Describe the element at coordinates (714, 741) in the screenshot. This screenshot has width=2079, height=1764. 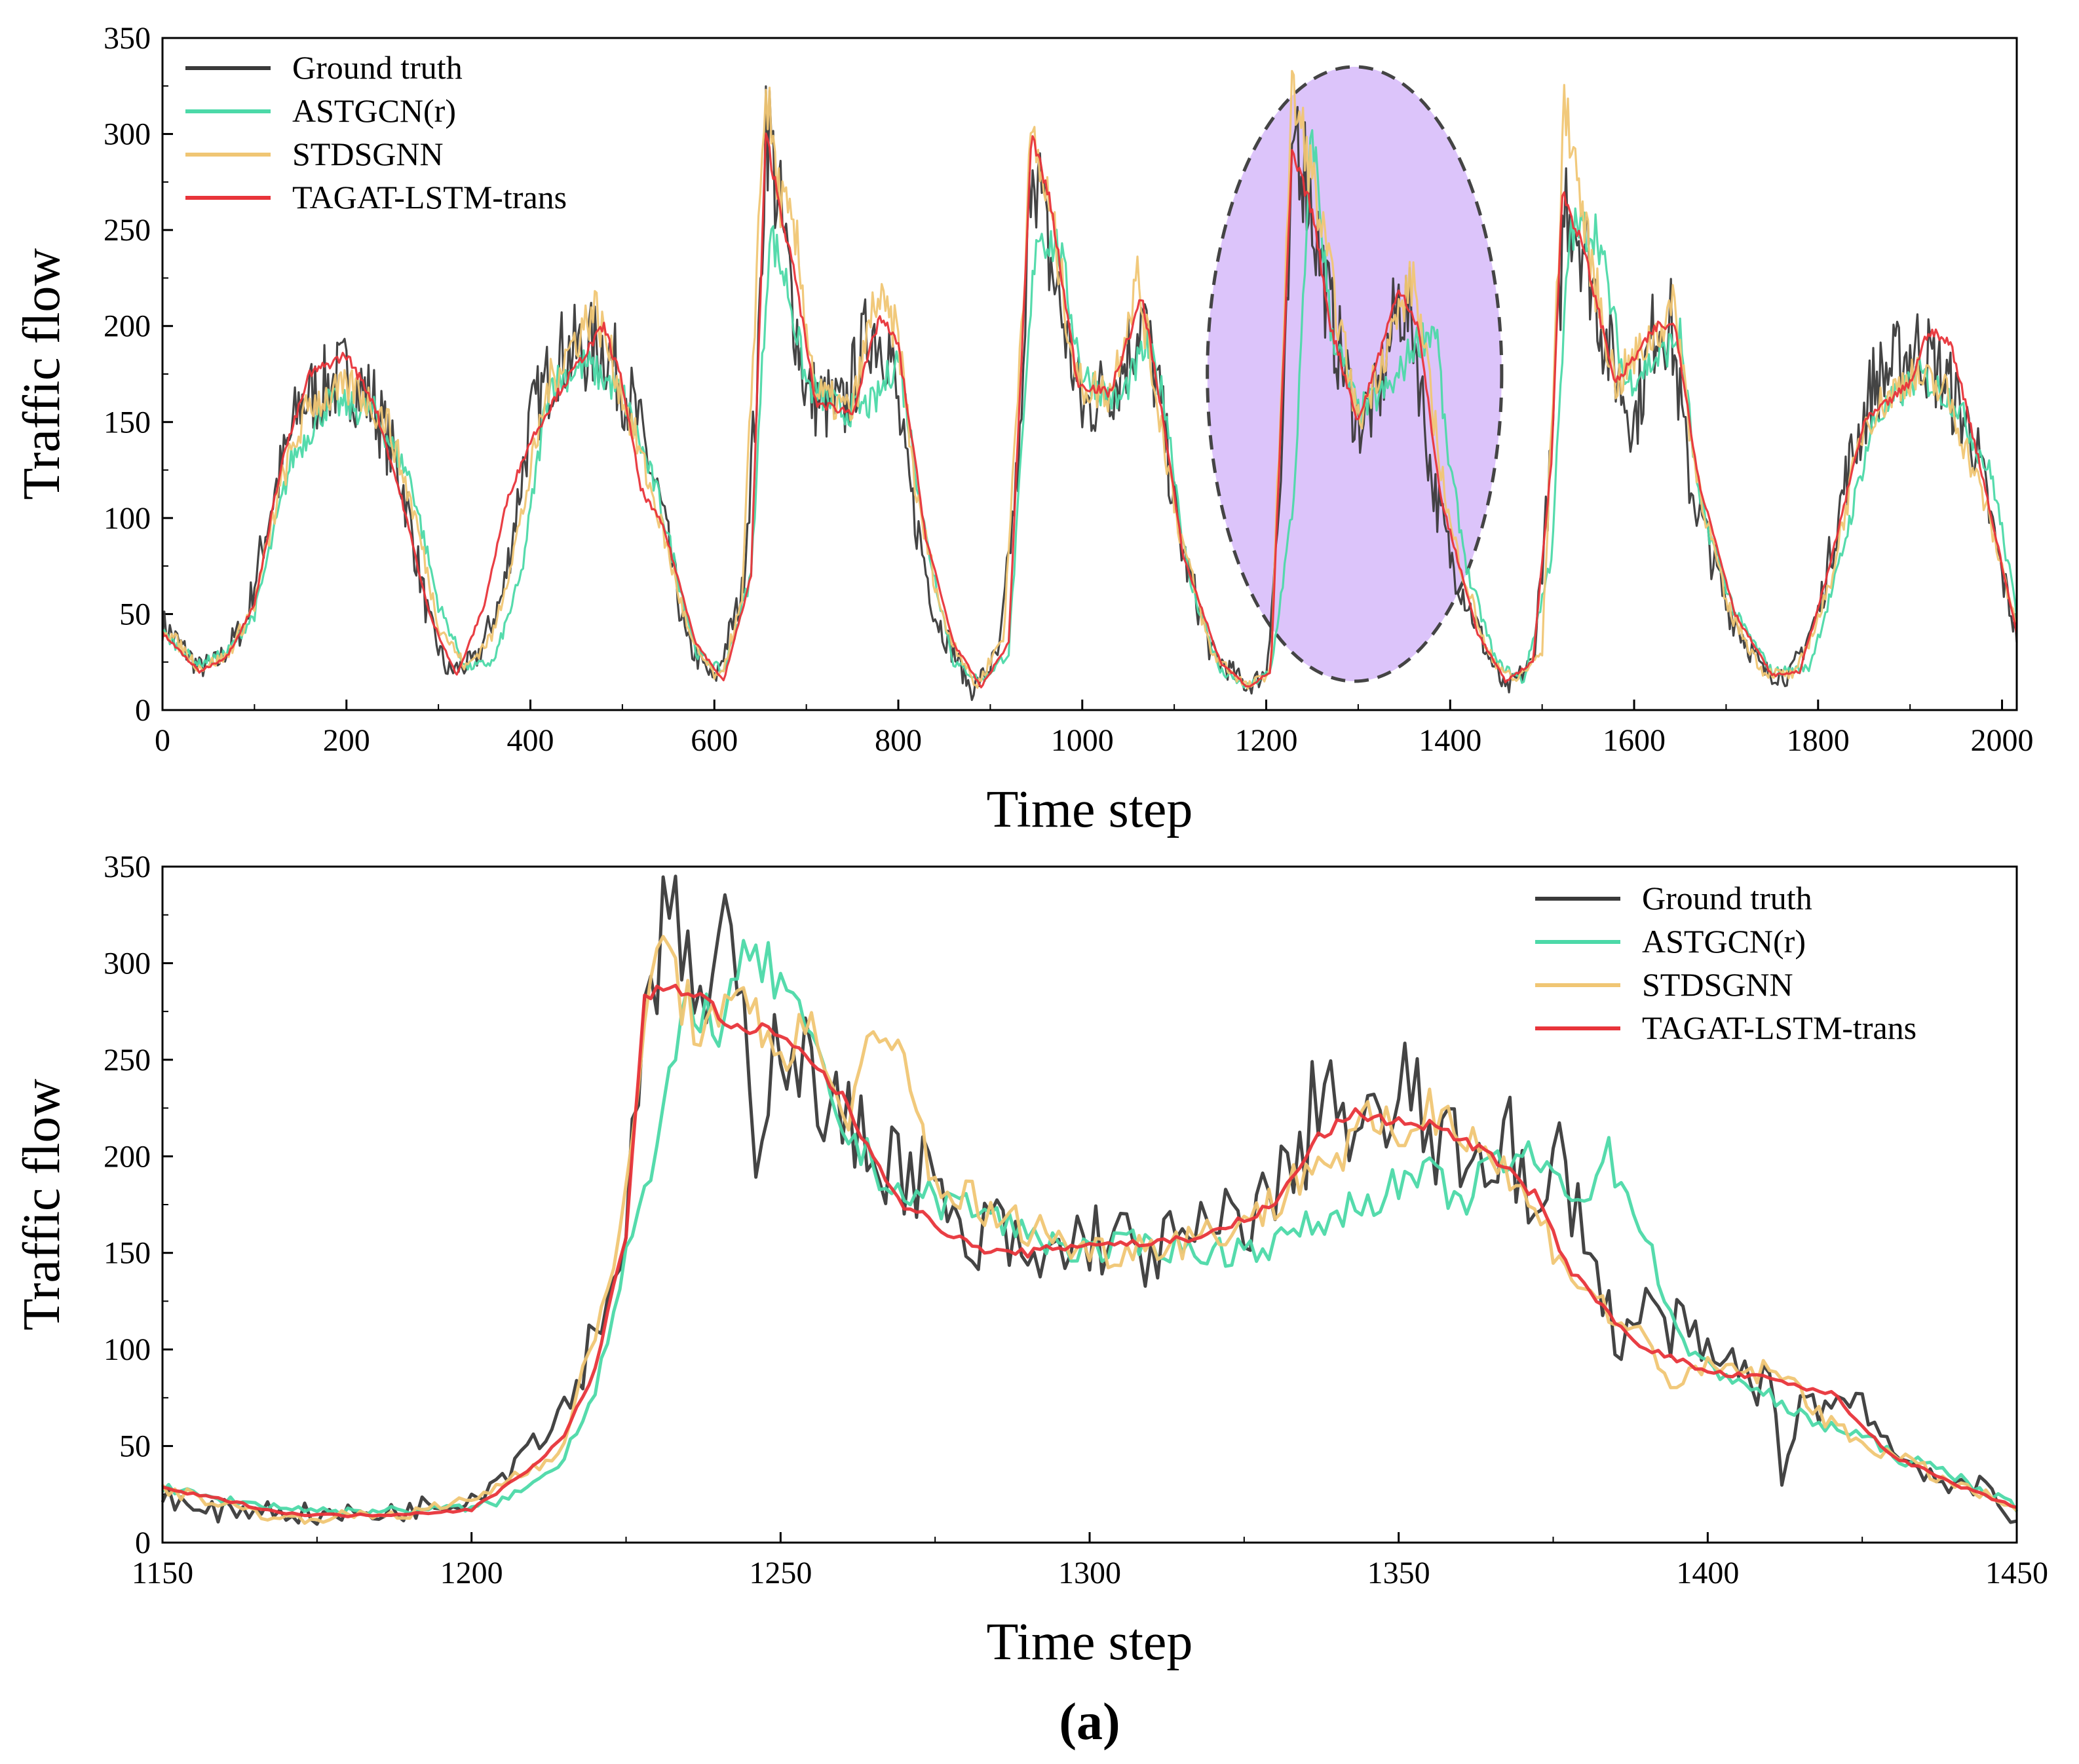
I see `x-tick-label: 600` at that location.